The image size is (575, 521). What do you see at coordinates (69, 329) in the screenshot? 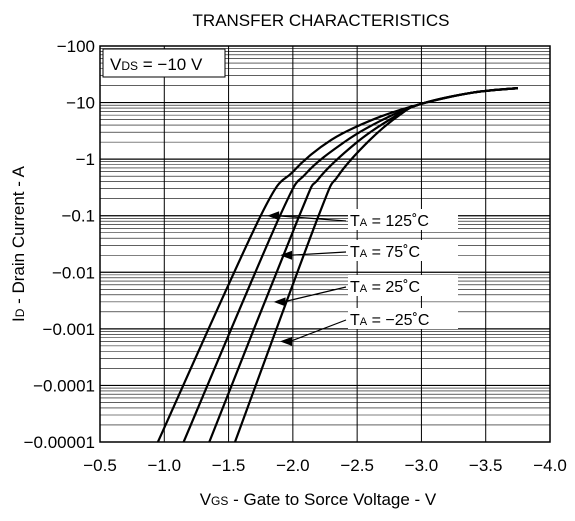
I see `y-tick-label: −0.001` at bounding box center [69, 329].